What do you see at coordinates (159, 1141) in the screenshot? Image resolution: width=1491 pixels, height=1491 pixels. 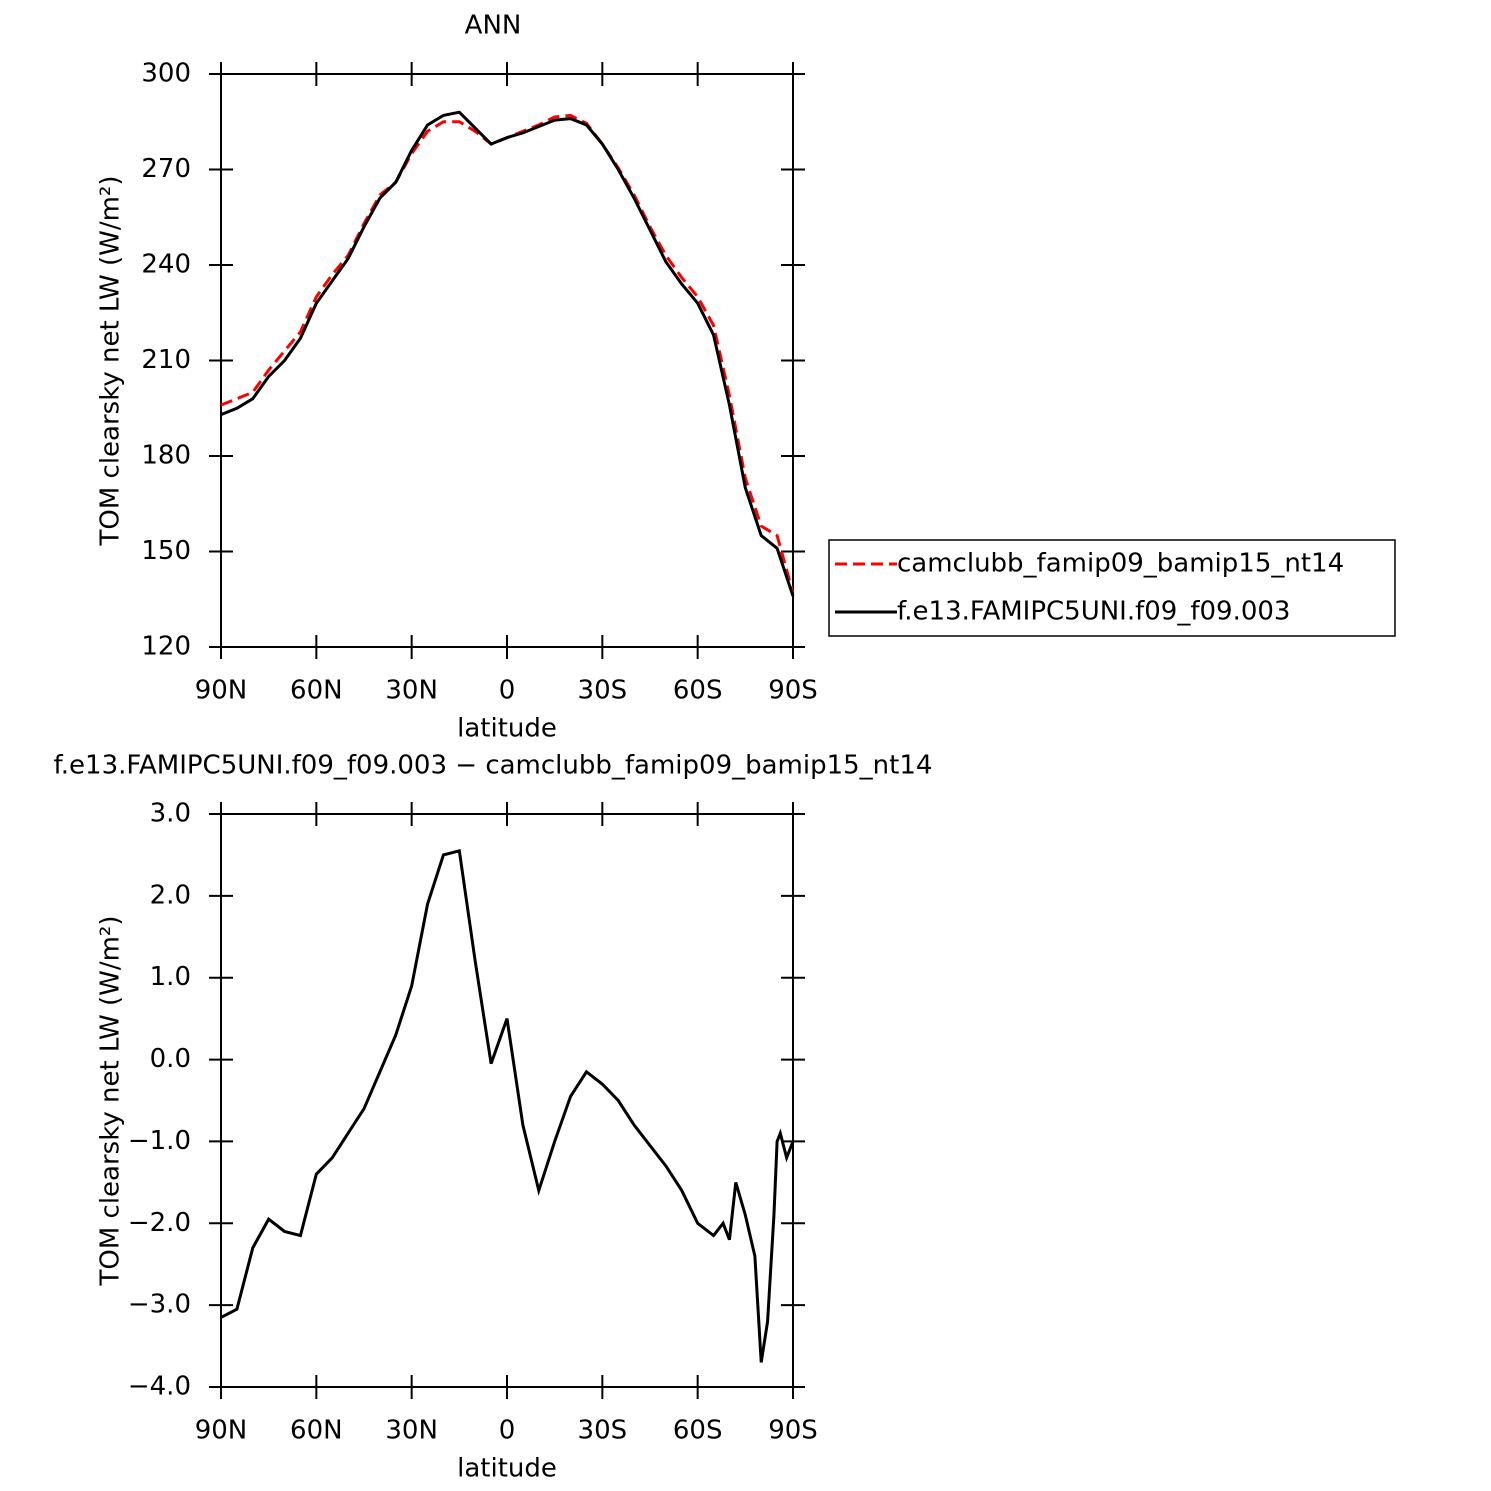 I see `y-tick-label: −1.0` at bounding box center [159, 1141].